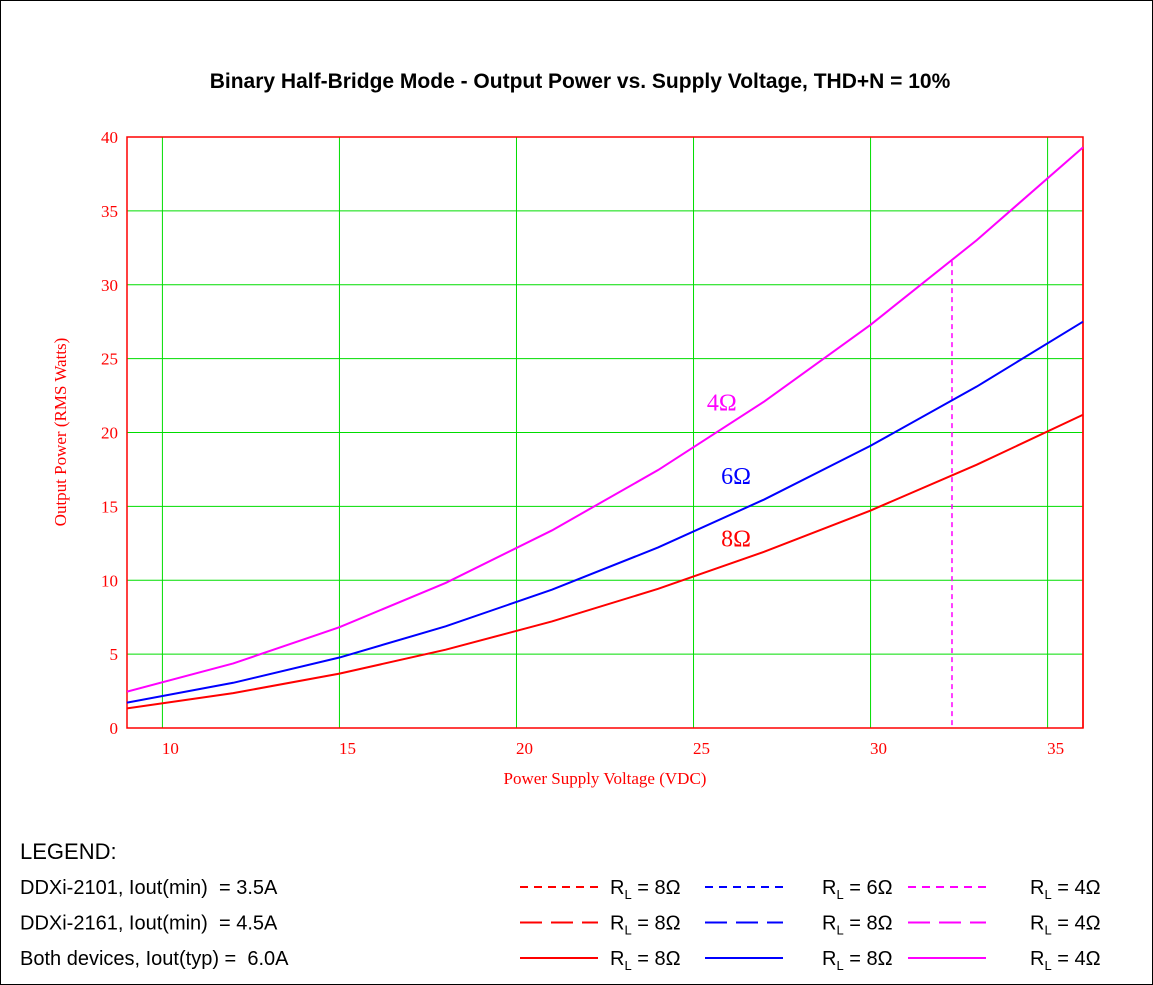  I want to click on x-tick-label: 20, so click(524, 748).